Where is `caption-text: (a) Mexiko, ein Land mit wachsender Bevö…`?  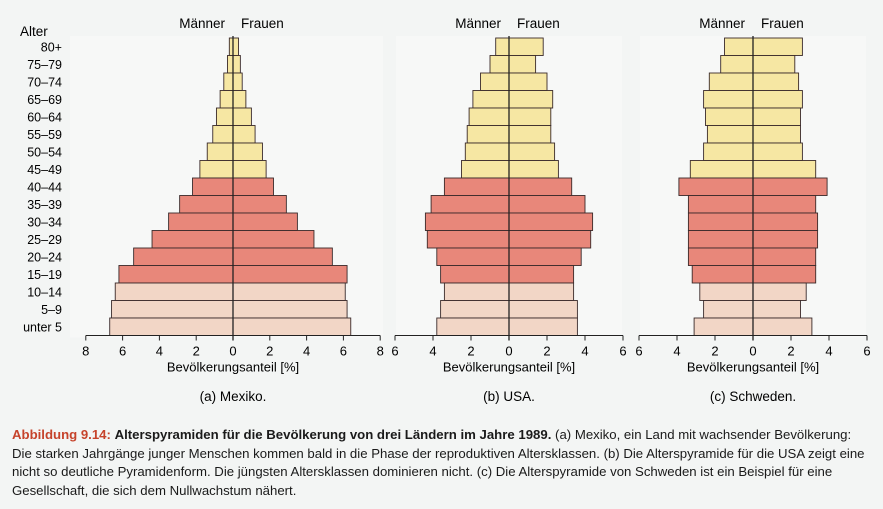 caption-text: (a) Mexiko, ein Land mit wachsender Bevö… is located at coordinates (438, 462).